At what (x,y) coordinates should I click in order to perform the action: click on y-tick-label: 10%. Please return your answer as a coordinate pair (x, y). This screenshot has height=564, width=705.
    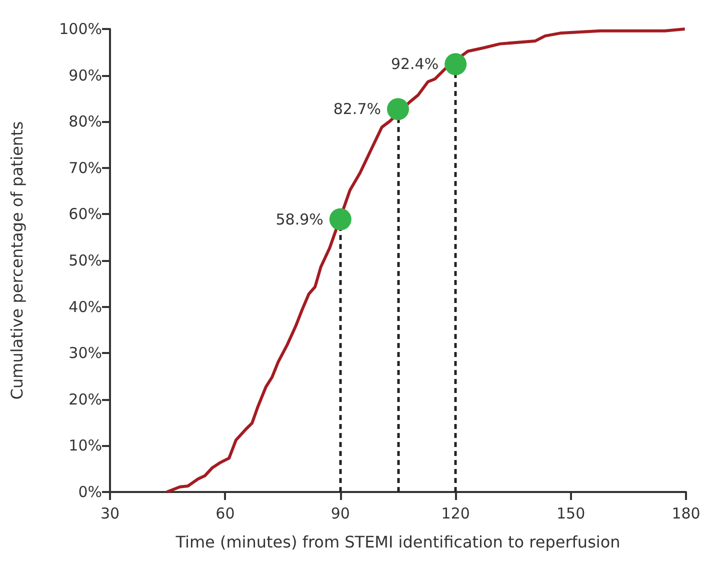
    Looking at the image, I should click on (85, 445).